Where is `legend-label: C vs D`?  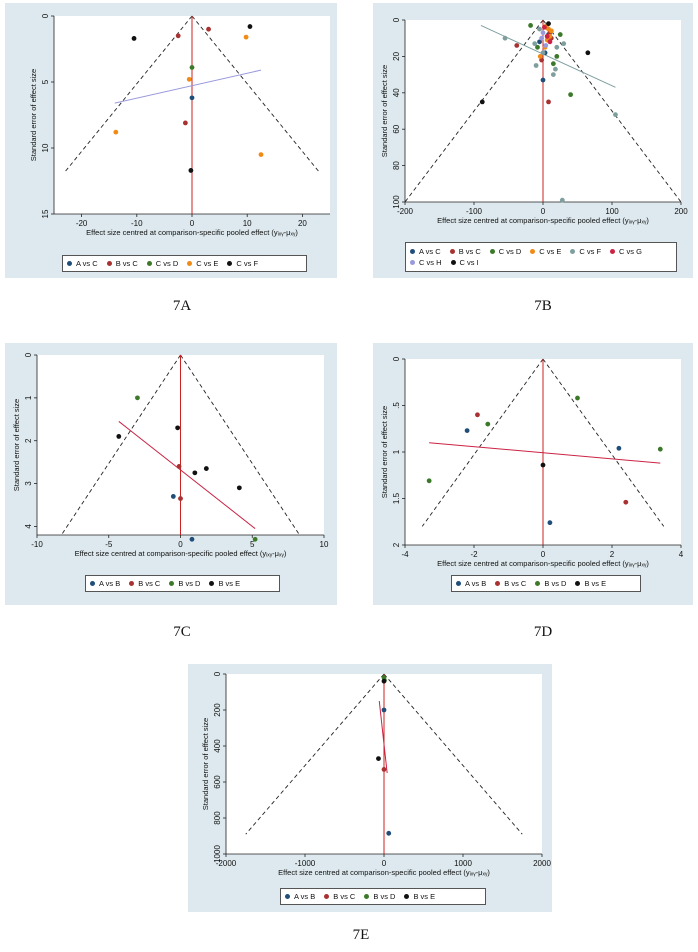 legend-label: C vs D is located at coordinates (167, 263).